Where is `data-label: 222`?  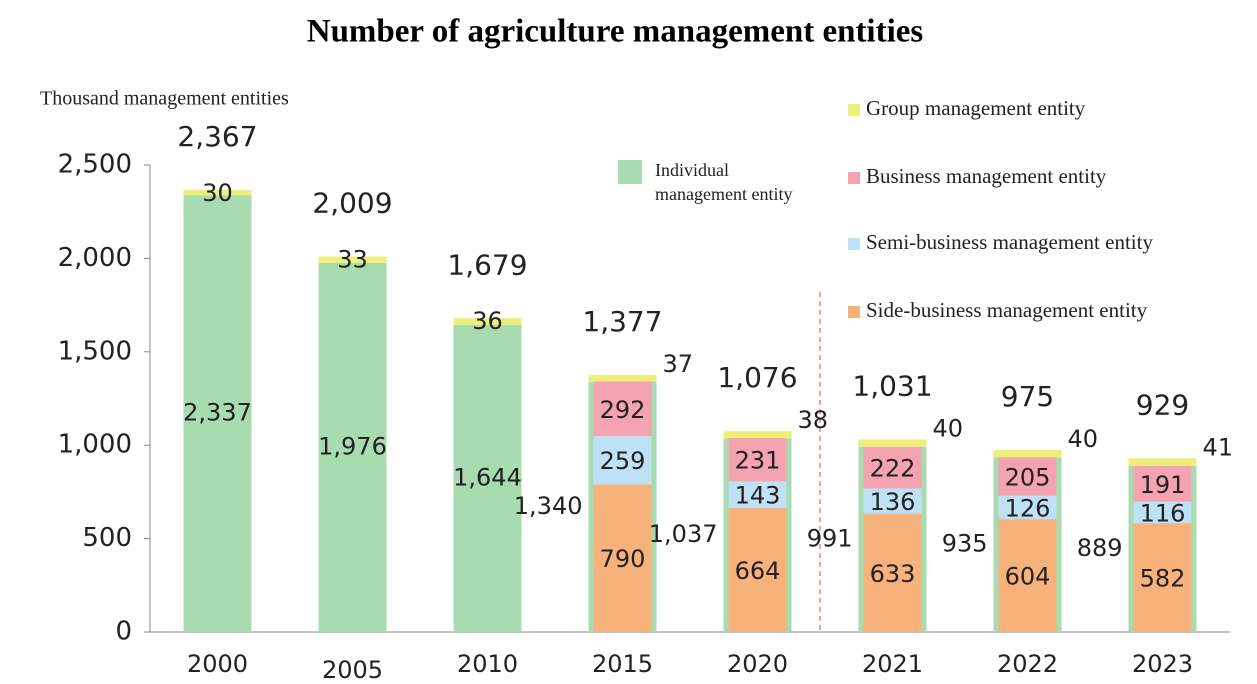 data-label: 222 is located at coordinates (893, 469).